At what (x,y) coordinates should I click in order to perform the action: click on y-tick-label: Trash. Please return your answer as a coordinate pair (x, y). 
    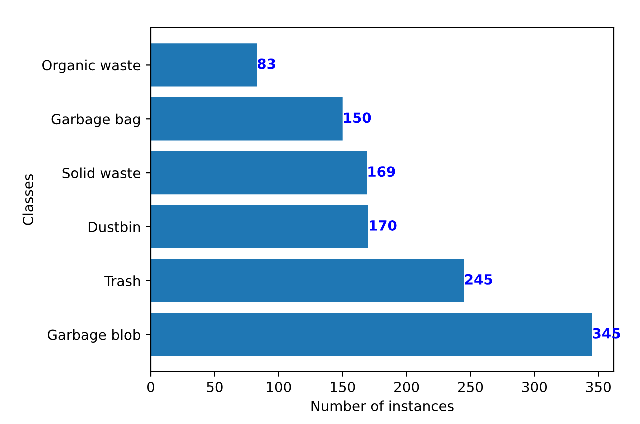
    Looking at the image, I should click on (122, 281).